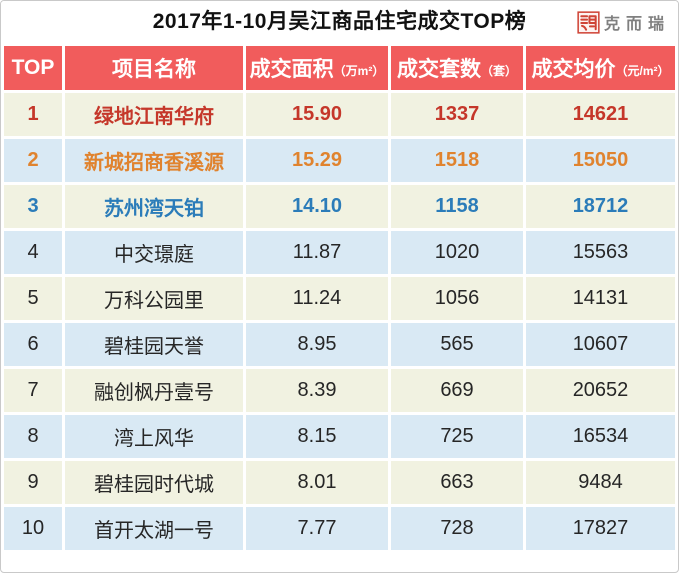 Image resolution: width=679 pixels, height=573 pixels. What do you see at coordinates (317, 114) in the screenshot?
I see `area-cell: 15.90` at bounding box center [317, 114].